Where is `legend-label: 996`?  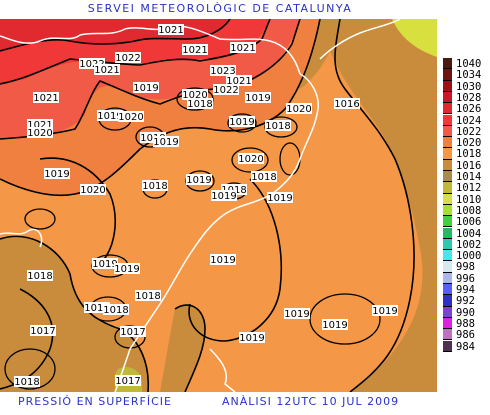 legend-label: 996 is located at coordinates (465, 278).